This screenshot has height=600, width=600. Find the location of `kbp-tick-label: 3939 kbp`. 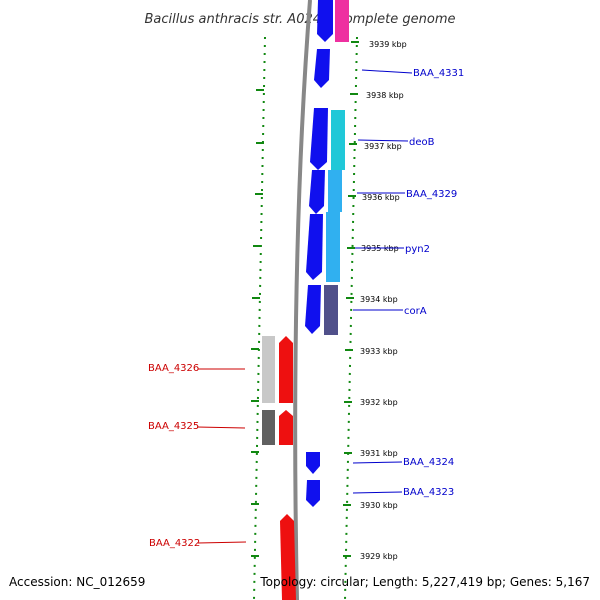

kbp-tick-label: 3939 kbp is located at coordinates (388, 44).